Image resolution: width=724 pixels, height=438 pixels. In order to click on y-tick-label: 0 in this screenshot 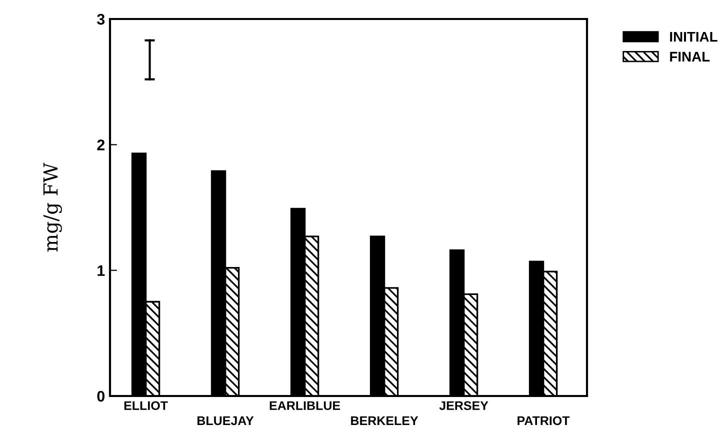, I will do `click(101, 396)`.